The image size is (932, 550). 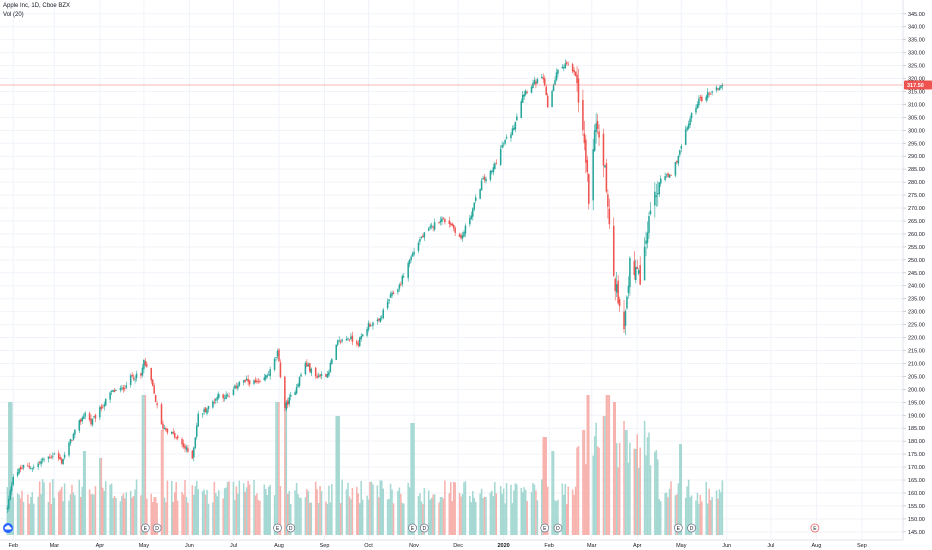 What do you see at coordinates (916, 28) in the screenshot?
I see `y-tick-label: 340.00` at bounding box center [916, 28].